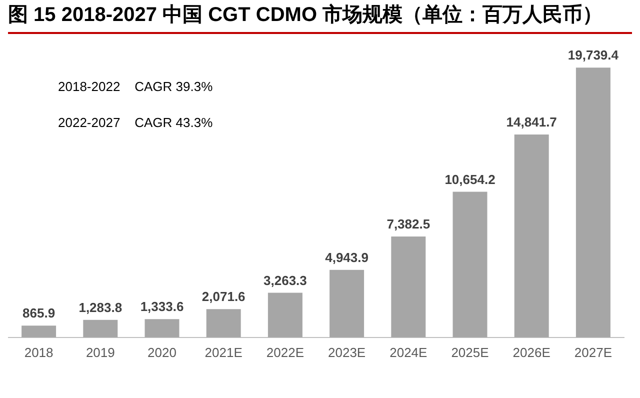  What do you see at coordinates (100, 352) in the screenshot?
I see `x-tick-label: 2019` at bounding box center [100, 352].